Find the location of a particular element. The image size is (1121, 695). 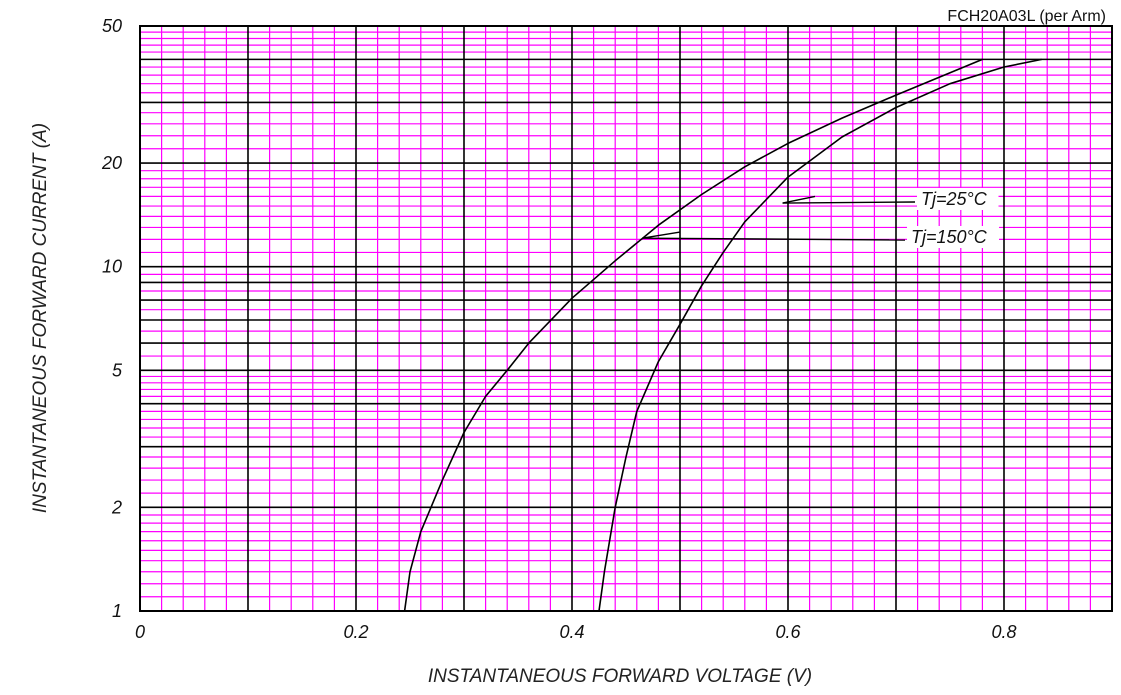

x-tick-label: 0.6 is located at coordinates (788, 632).